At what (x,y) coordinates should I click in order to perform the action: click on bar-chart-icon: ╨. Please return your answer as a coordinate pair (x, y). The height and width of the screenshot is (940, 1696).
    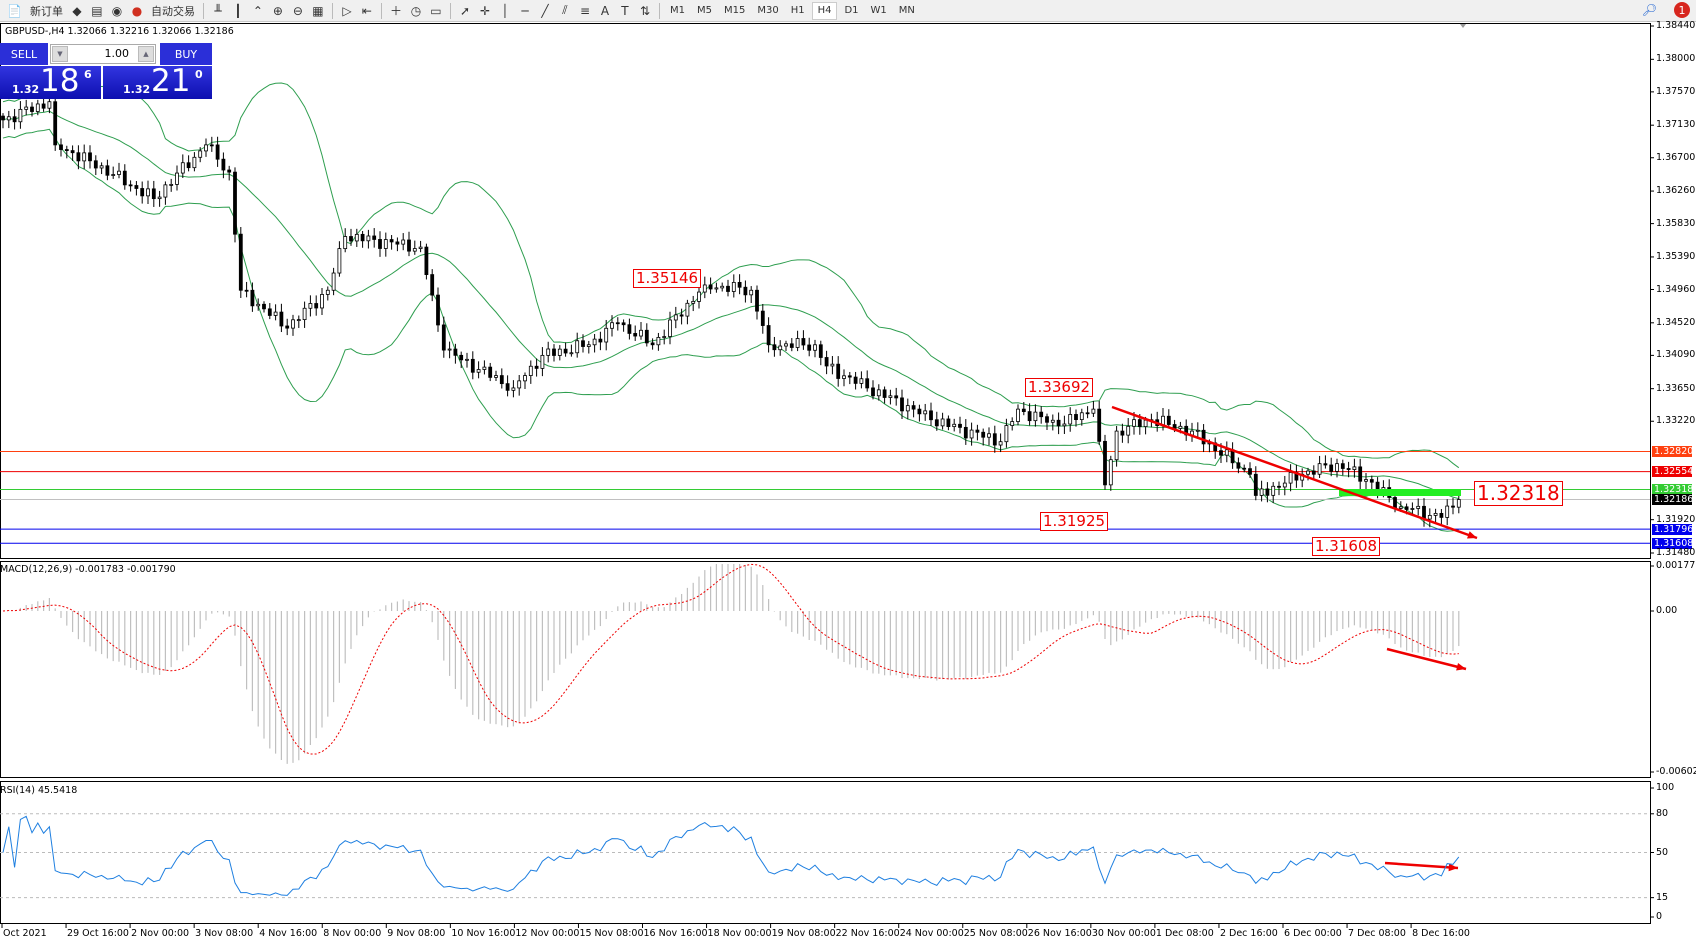
    Looking at the image, I should click on (218, 10).